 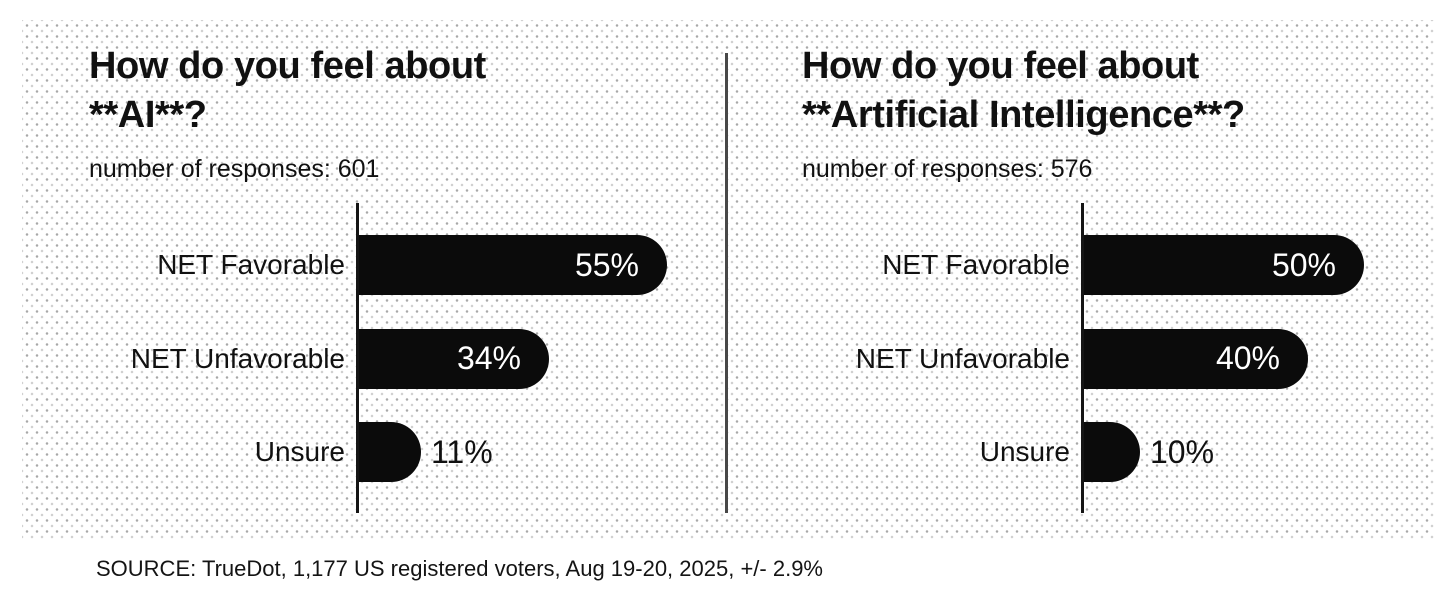 I want to click on bar-row: NET Unfavorable 40% 40%, so click(x=1128, y=358).